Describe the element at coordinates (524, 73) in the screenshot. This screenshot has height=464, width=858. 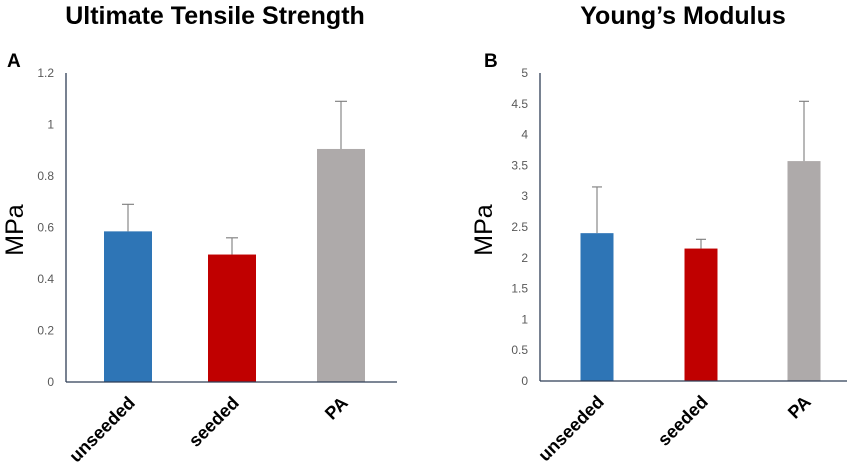
I see `chart-b-y-tick-label: 5` at that location.